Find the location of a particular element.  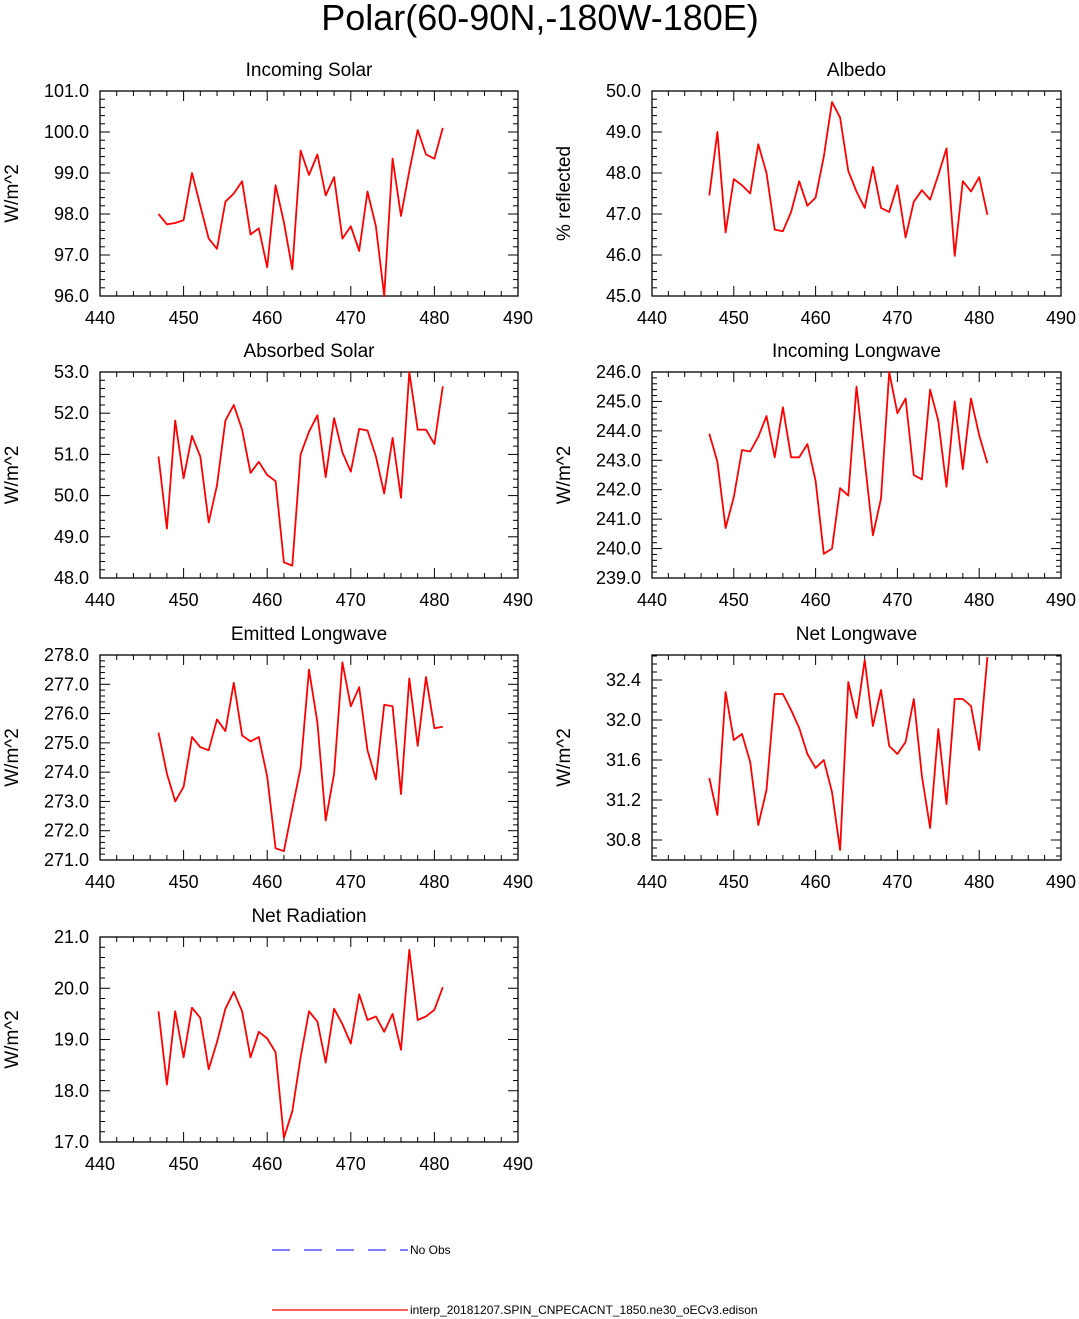

panel-title: Emitted Longwave is located at coordinates (309, 634).